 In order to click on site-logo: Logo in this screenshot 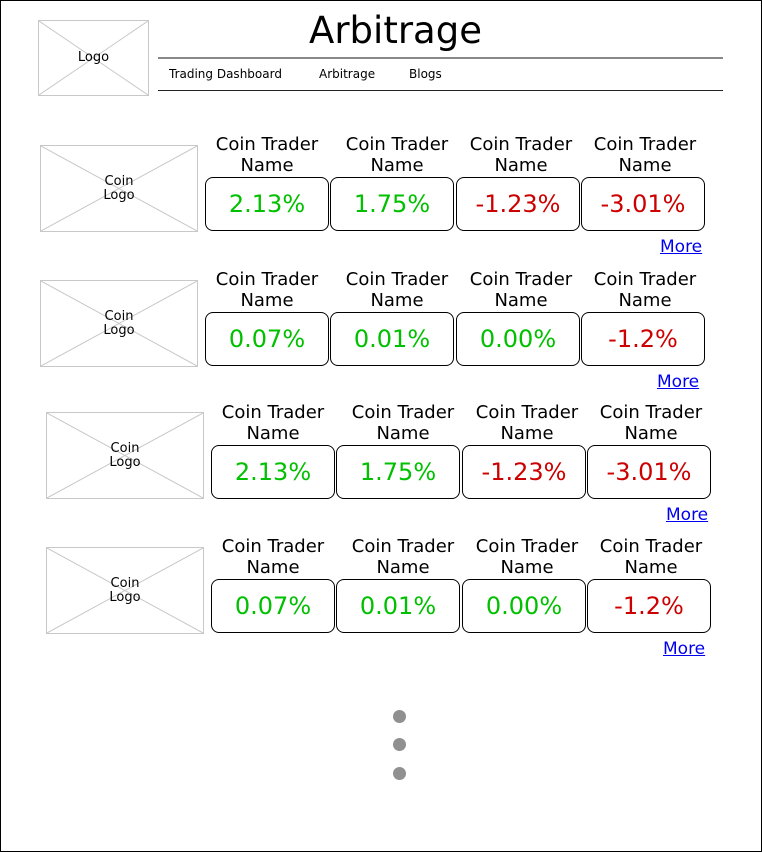, I will do `click(93, 58)`.